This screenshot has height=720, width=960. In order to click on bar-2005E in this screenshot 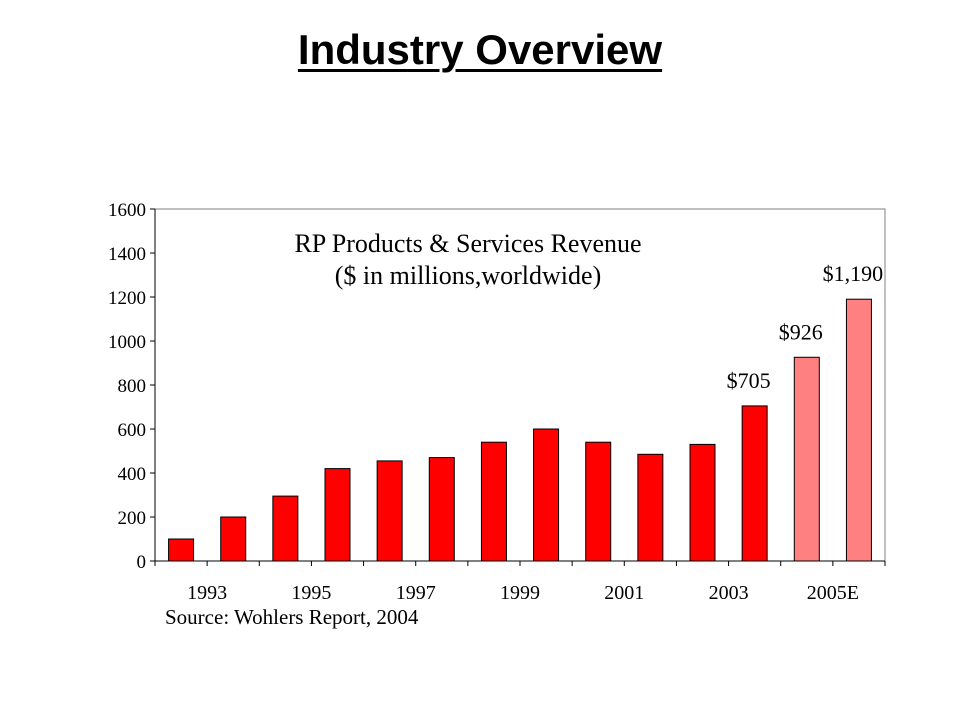, I will do `click(806, 459)`.